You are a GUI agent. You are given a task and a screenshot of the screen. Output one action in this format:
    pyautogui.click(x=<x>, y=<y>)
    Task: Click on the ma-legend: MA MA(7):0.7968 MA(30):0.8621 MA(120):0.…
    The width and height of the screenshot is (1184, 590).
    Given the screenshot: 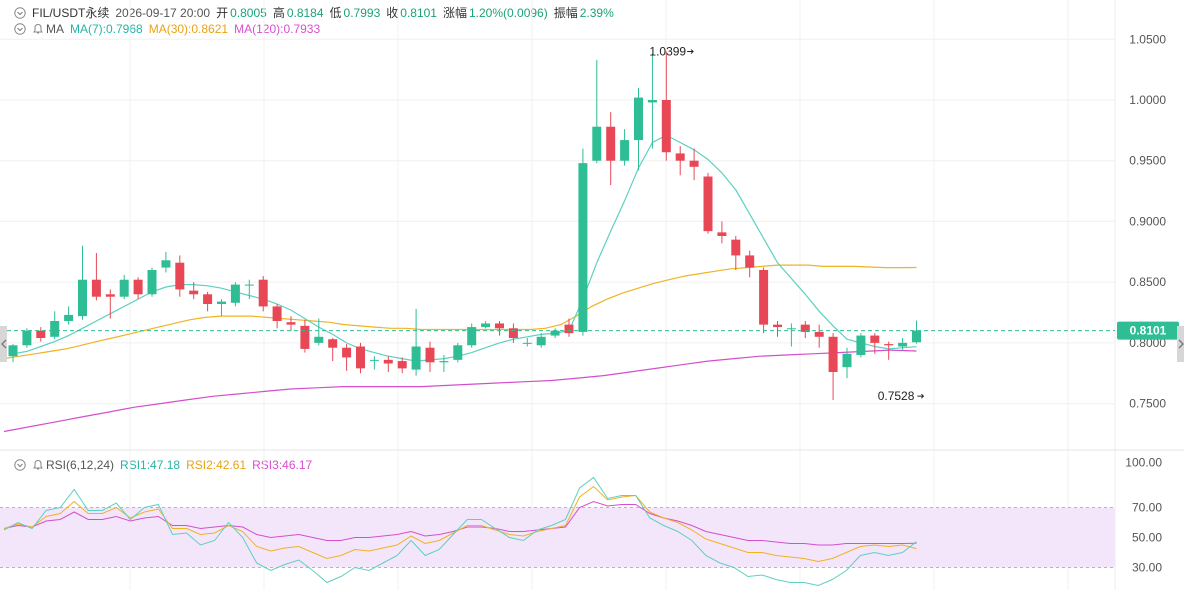 What is the action you would take?
    pyautogui.click(x=167, y=29)
    